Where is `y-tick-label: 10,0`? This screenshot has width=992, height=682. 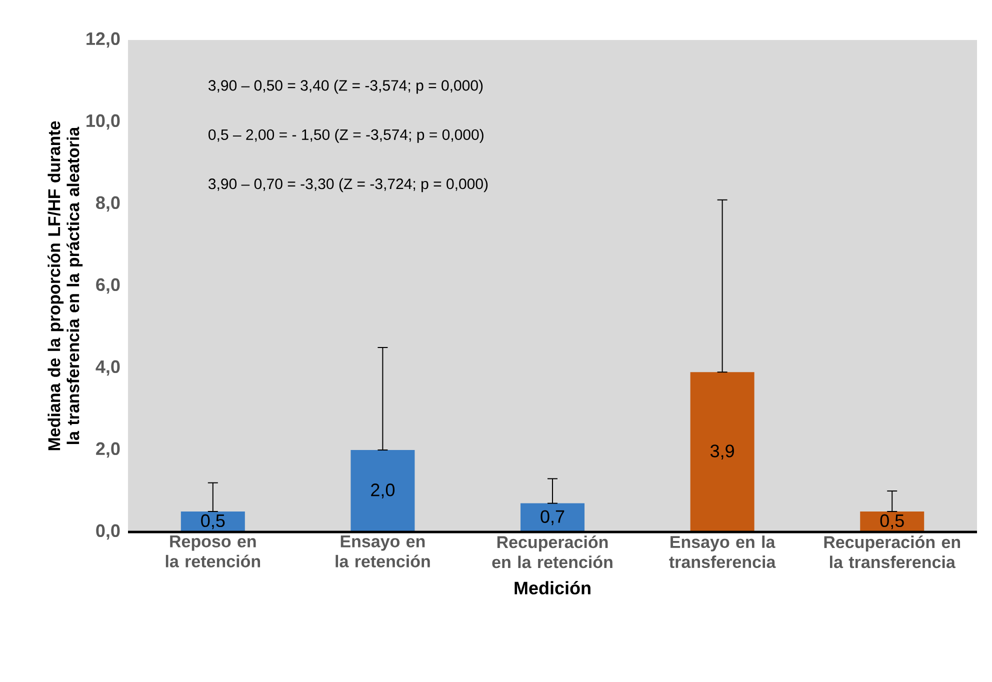 y-tick-label: 10,0 is located at coordinates (103, 122).